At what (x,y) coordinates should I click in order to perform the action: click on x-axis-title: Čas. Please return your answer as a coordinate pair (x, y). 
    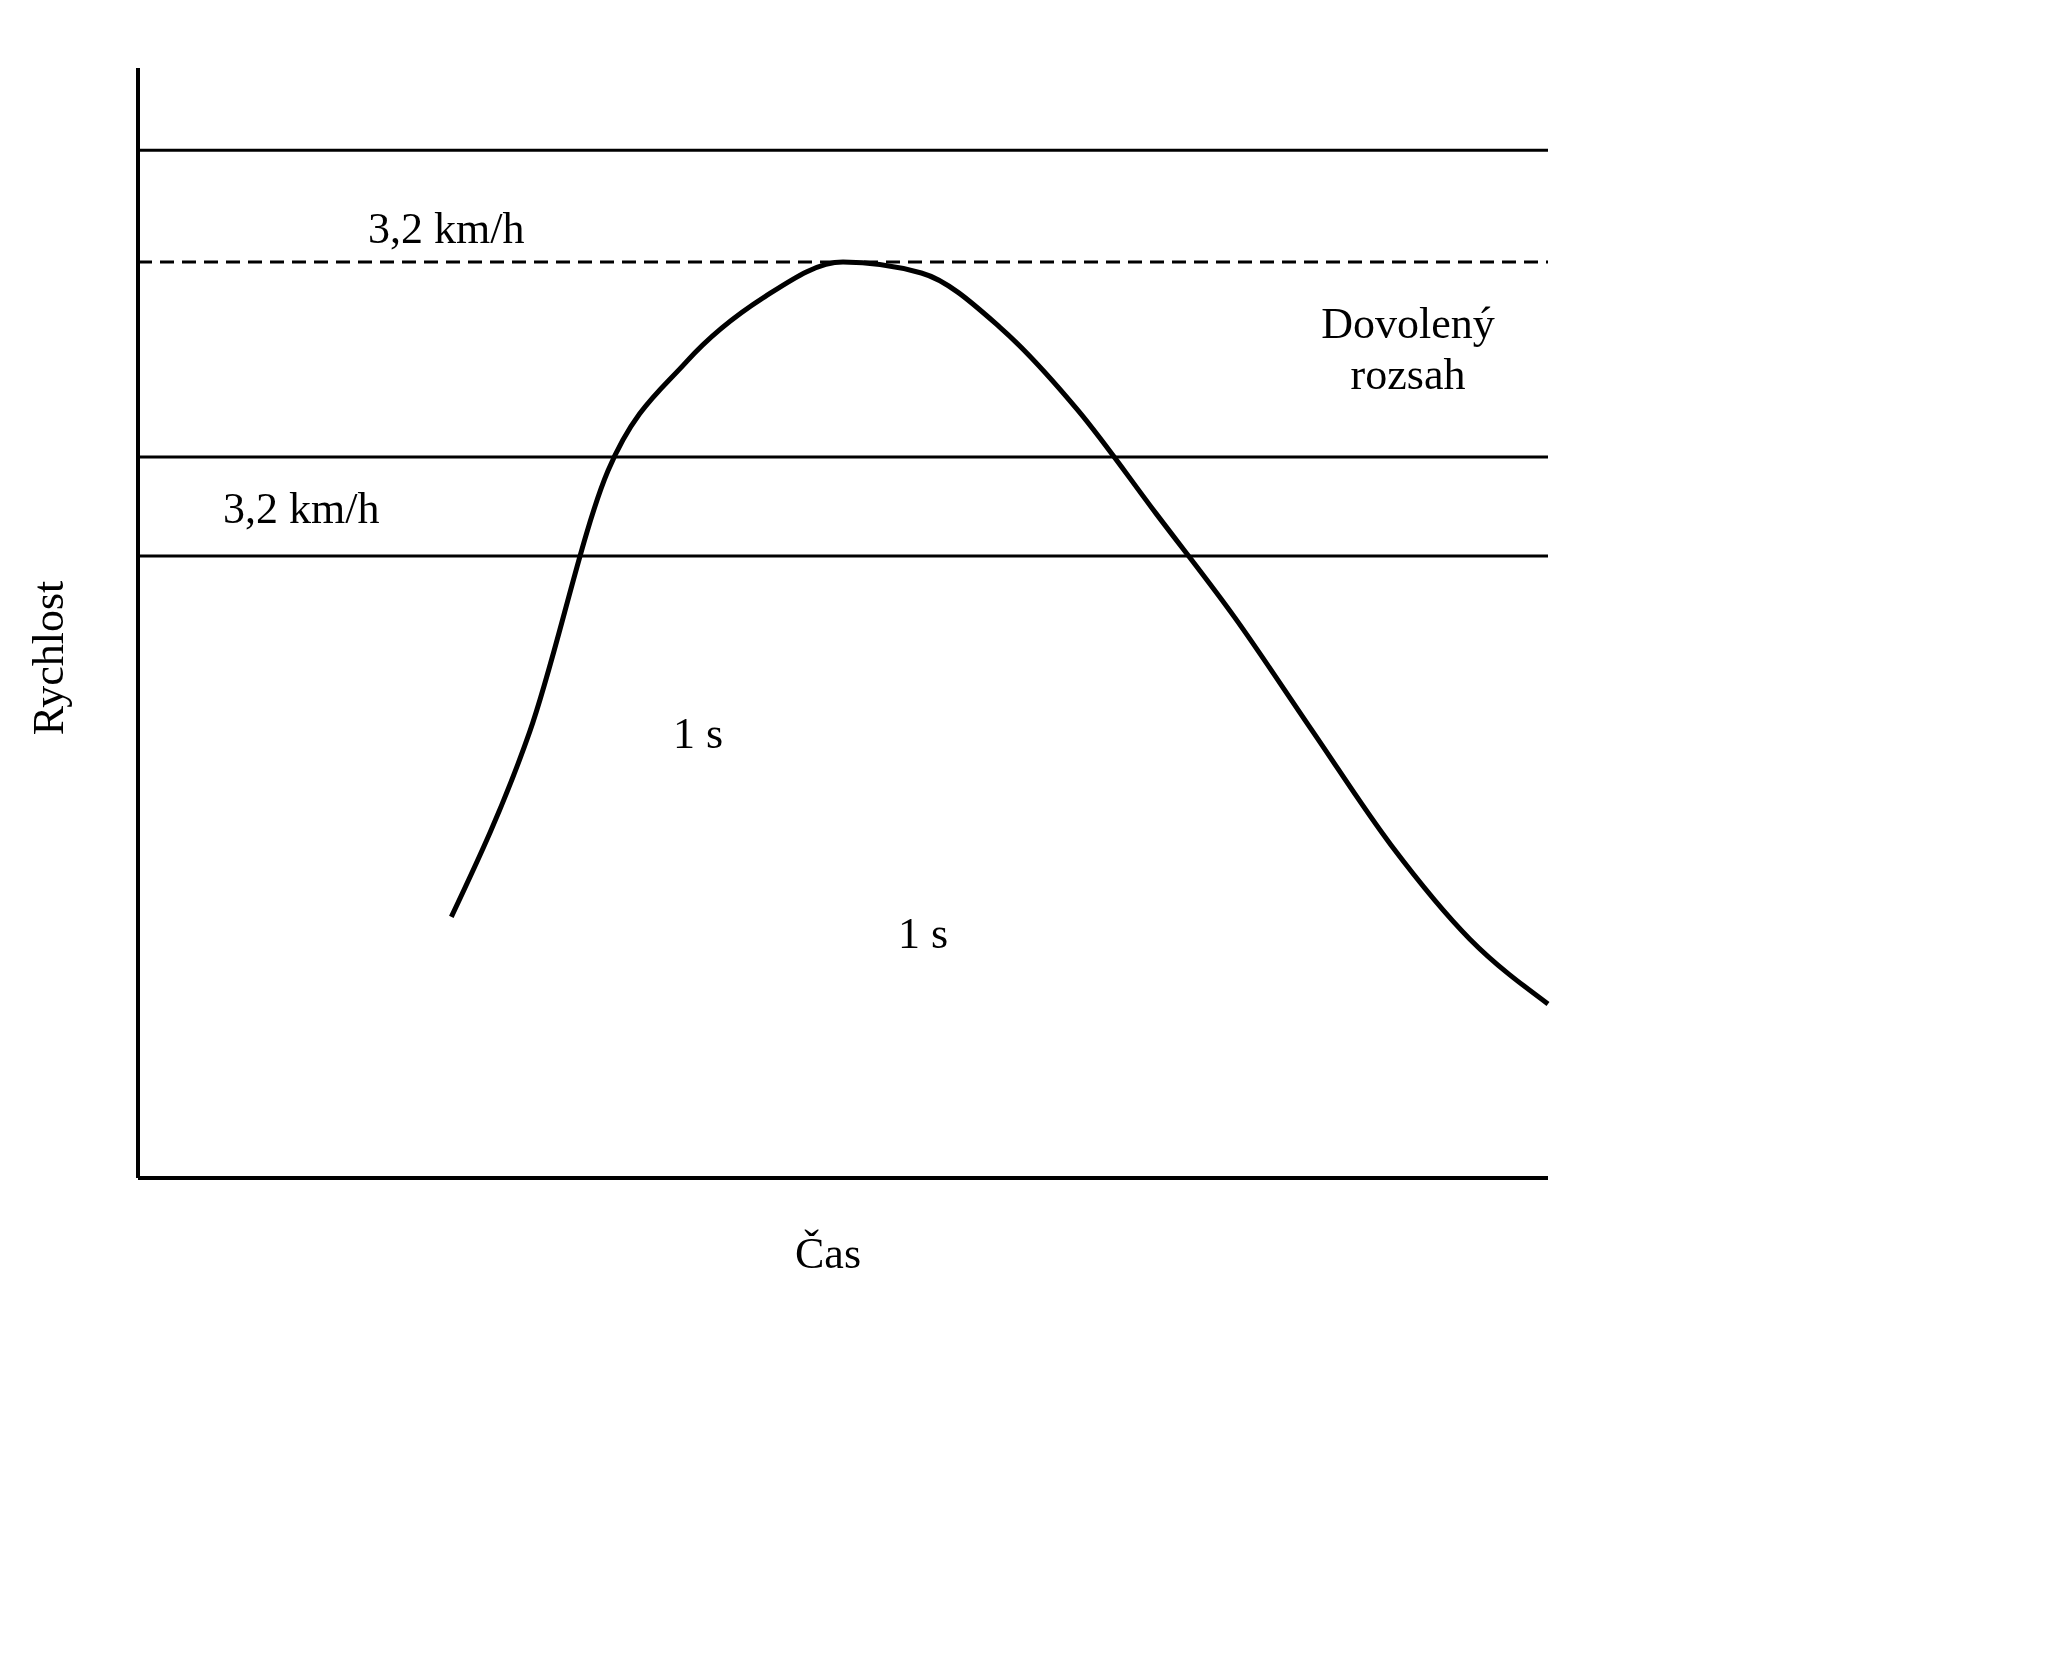
    Looking at the image, I should click on (828, 1253).